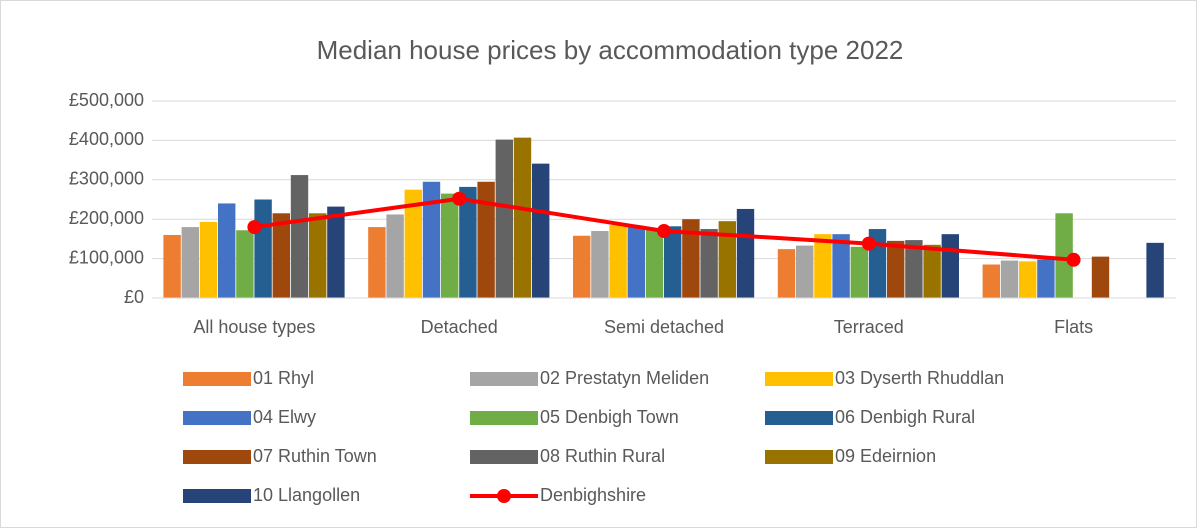 The width and height of the screenshot is (1197, 528). What do you see at coordinates (905, 417) in the screenshot?
I see `legend-label: 06 Denbigh Rural` at bounding box center [905, 417].